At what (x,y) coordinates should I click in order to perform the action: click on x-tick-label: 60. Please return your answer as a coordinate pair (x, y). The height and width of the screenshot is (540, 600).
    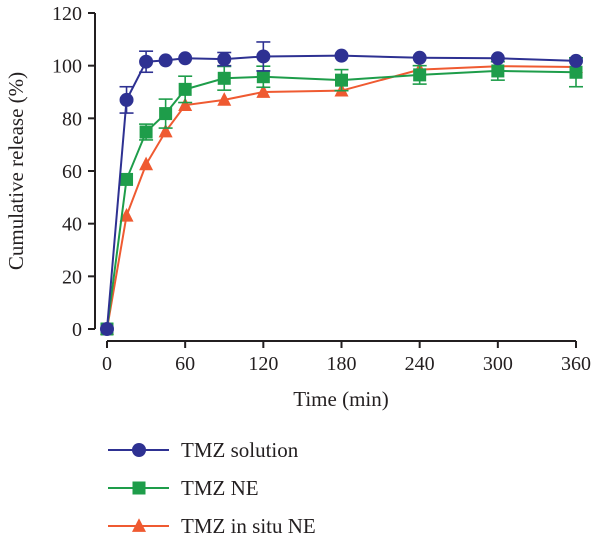
    Looking at the image, I should click on (185, 364).